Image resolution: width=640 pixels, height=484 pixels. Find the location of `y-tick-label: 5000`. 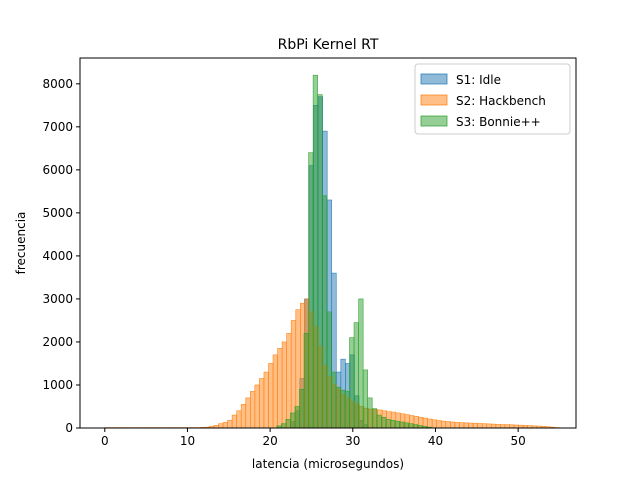

y-tick-label: 5000 is located at coordinates (57, 213).